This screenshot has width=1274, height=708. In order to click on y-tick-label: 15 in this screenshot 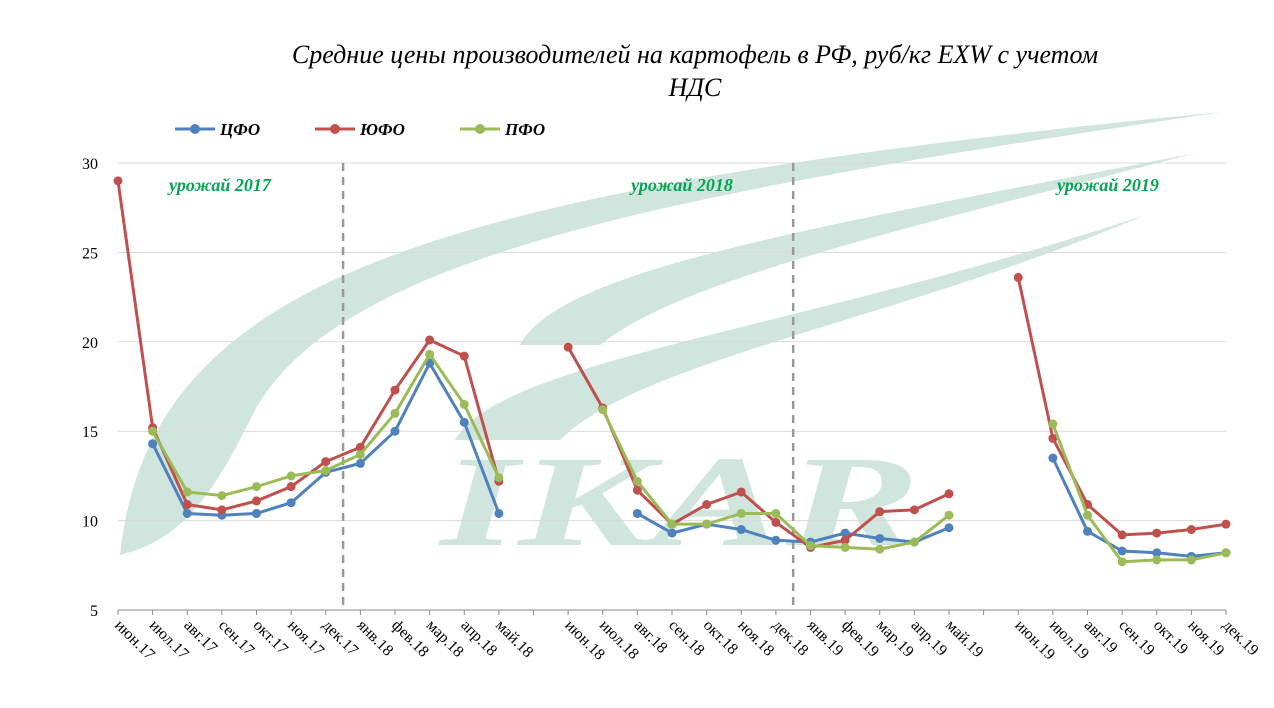, I will do `click(90, 432)`.